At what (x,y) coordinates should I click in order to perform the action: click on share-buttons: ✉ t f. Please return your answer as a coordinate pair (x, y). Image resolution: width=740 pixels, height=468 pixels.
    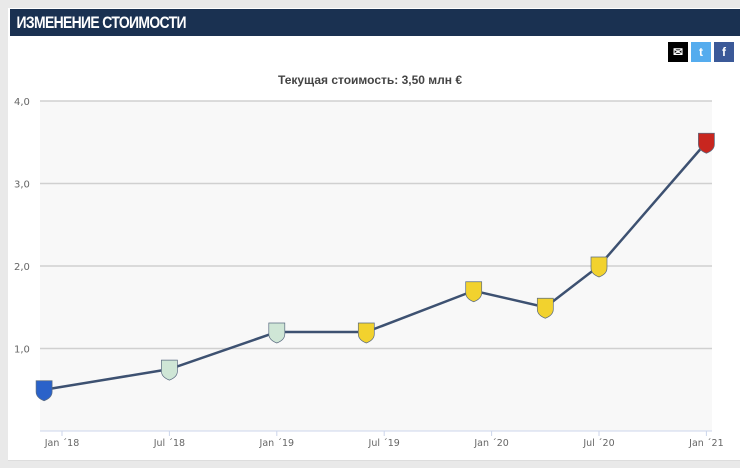
    Looking at the image, I should click on (701, 52).